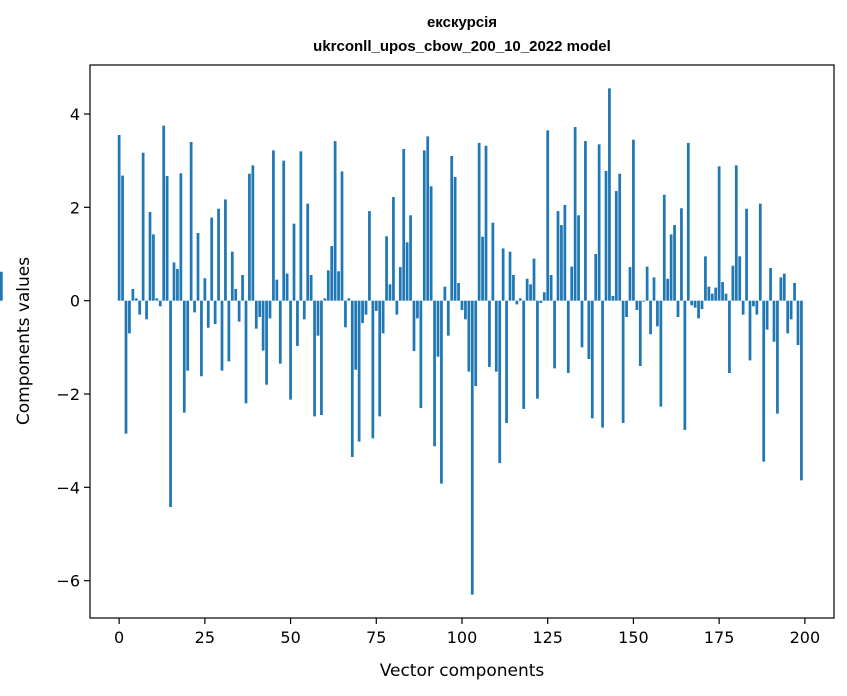 Image resolution: width=847 pixels, height=696 pixels. Describe the element at coordinates (75, 207) in the screenshot. I see `y-tick-label: 2` at that location.